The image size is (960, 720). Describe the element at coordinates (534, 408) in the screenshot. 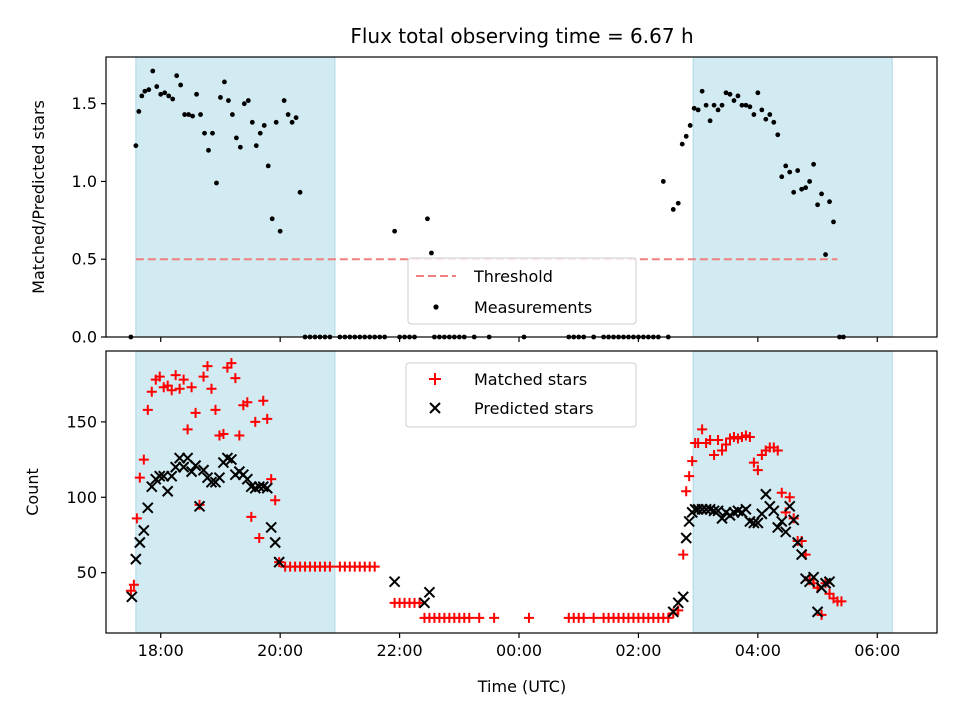

I see `legend-predicted-label: Predicted stars` at that location.